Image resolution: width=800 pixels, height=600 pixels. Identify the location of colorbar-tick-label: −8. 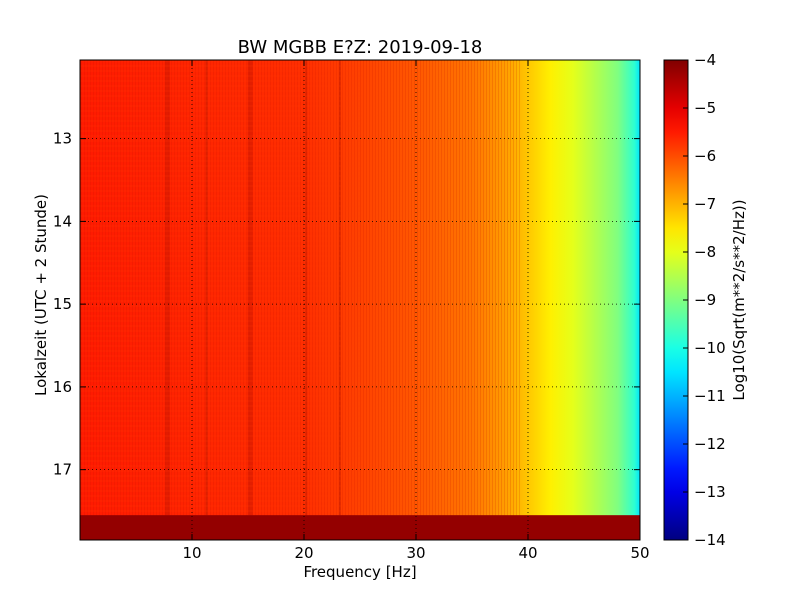
(705, 252).